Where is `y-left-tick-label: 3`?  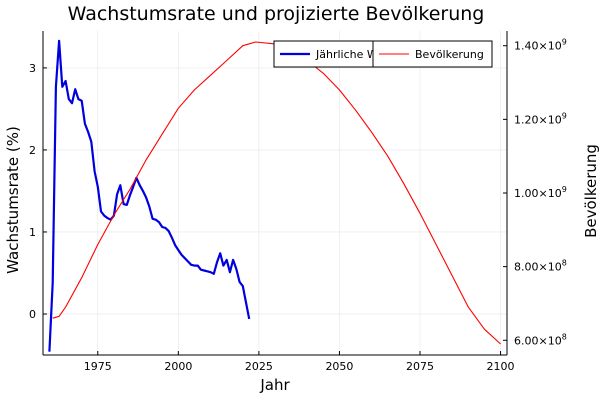 y-left-tick-label: 3 is located at coordinates (32, 68).